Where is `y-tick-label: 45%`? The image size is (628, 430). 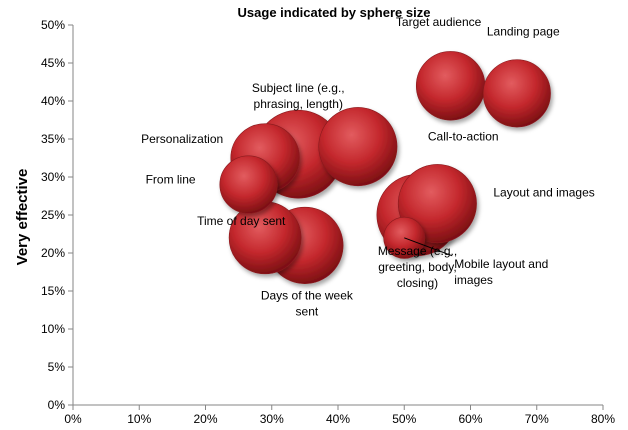 y-tick-label: 45% is located at coordinates (53, 63).